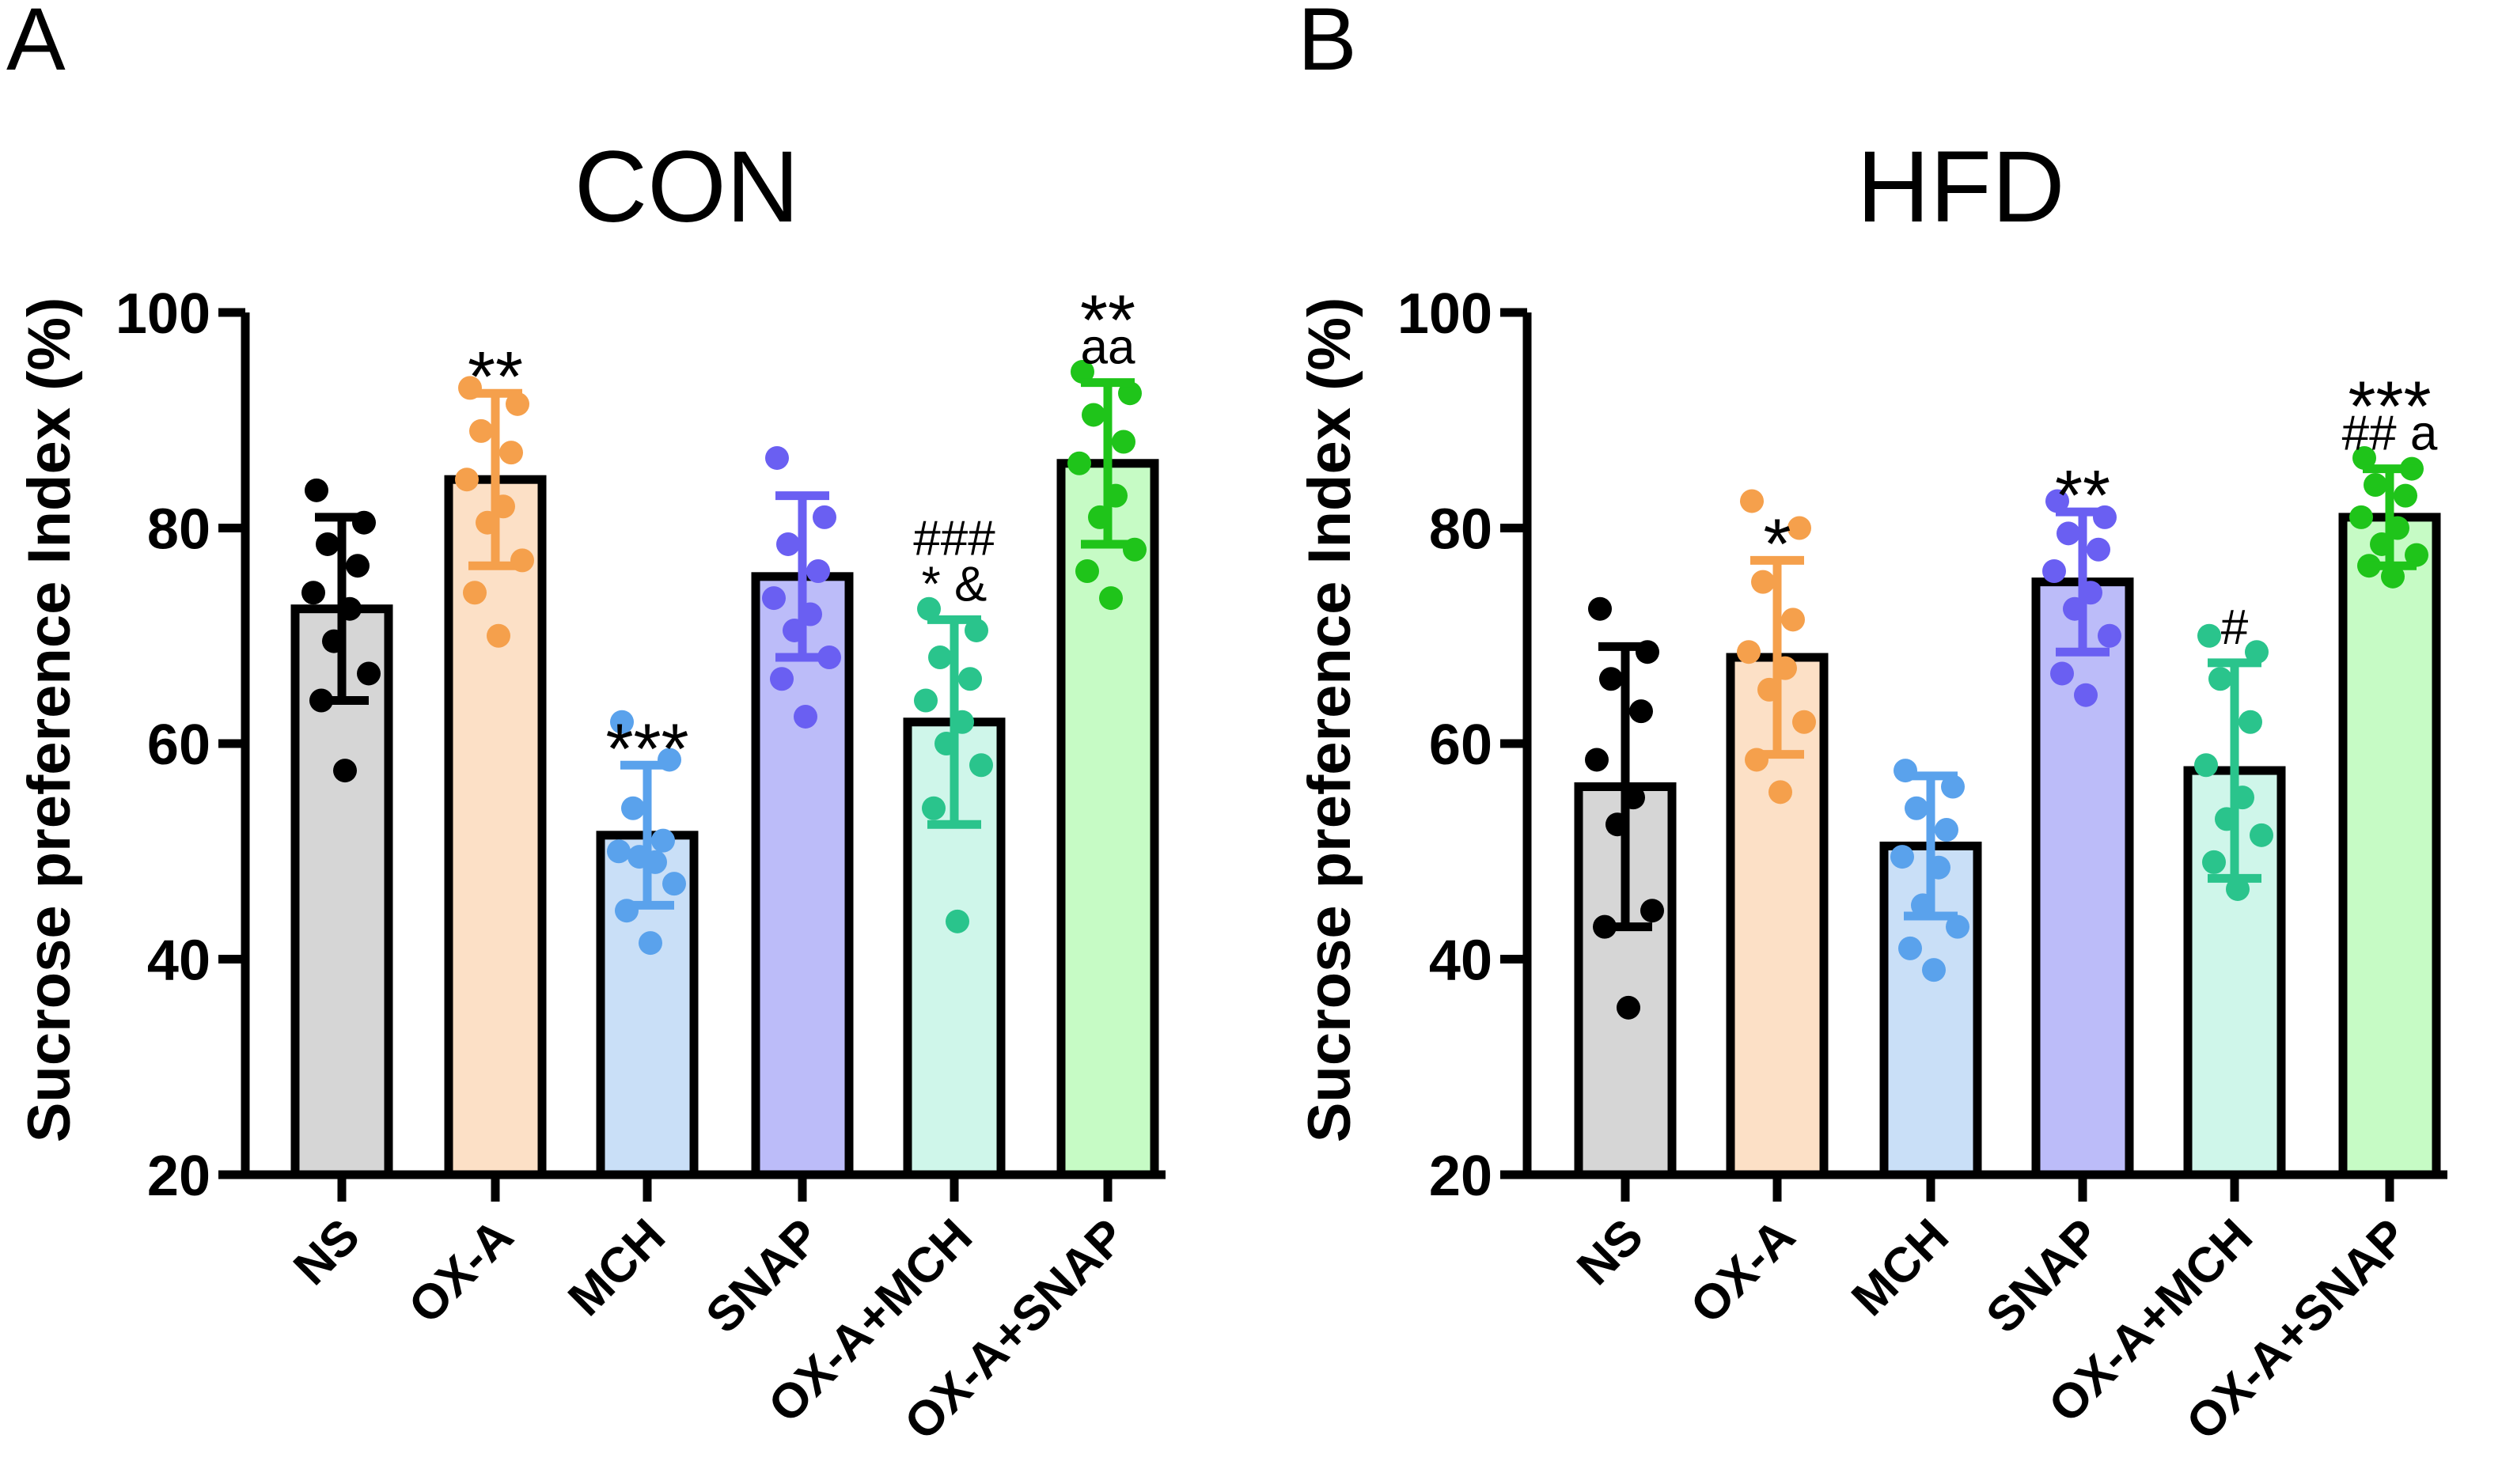  What do you see at coordinates (954, 538) in the screenshot?
I see `significance-label: ###` at bounding box center [954, 538].